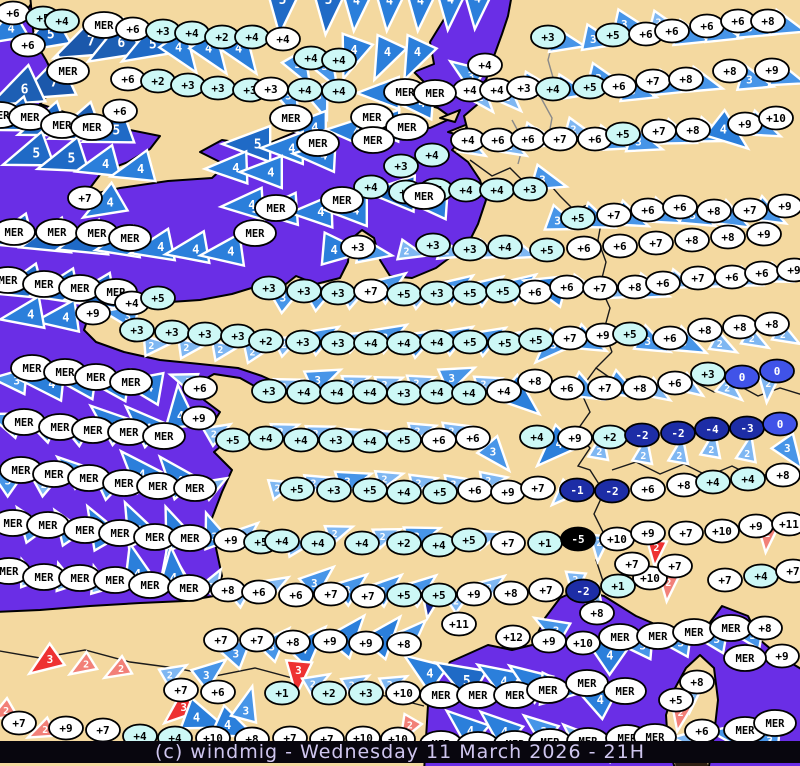 The image size is (800, 766). Describe the element at coordinates (705, 330) in the screenshot. I see `temperature-label: +8` at that location.